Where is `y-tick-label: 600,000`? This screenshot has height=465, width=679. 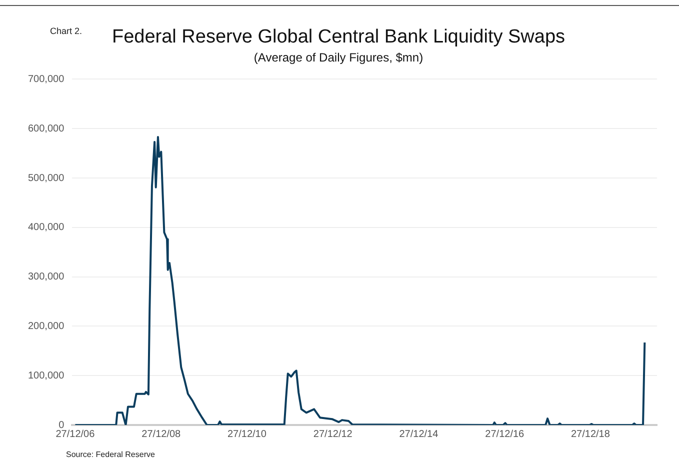 y-tick-label: 600,000 is located at coordinates (46, 128).